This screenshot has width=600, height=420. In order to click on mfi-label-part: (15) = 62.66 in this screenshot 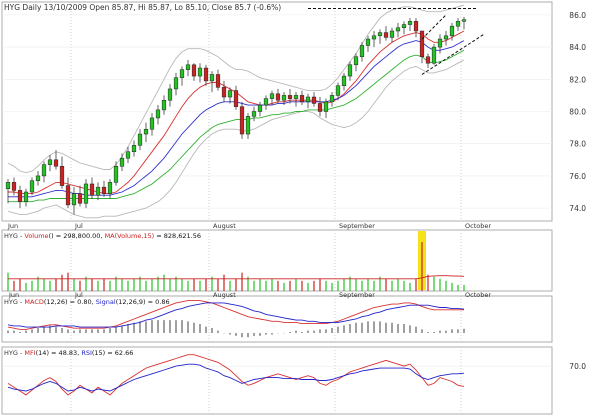, I will do `click(113, 353)`.